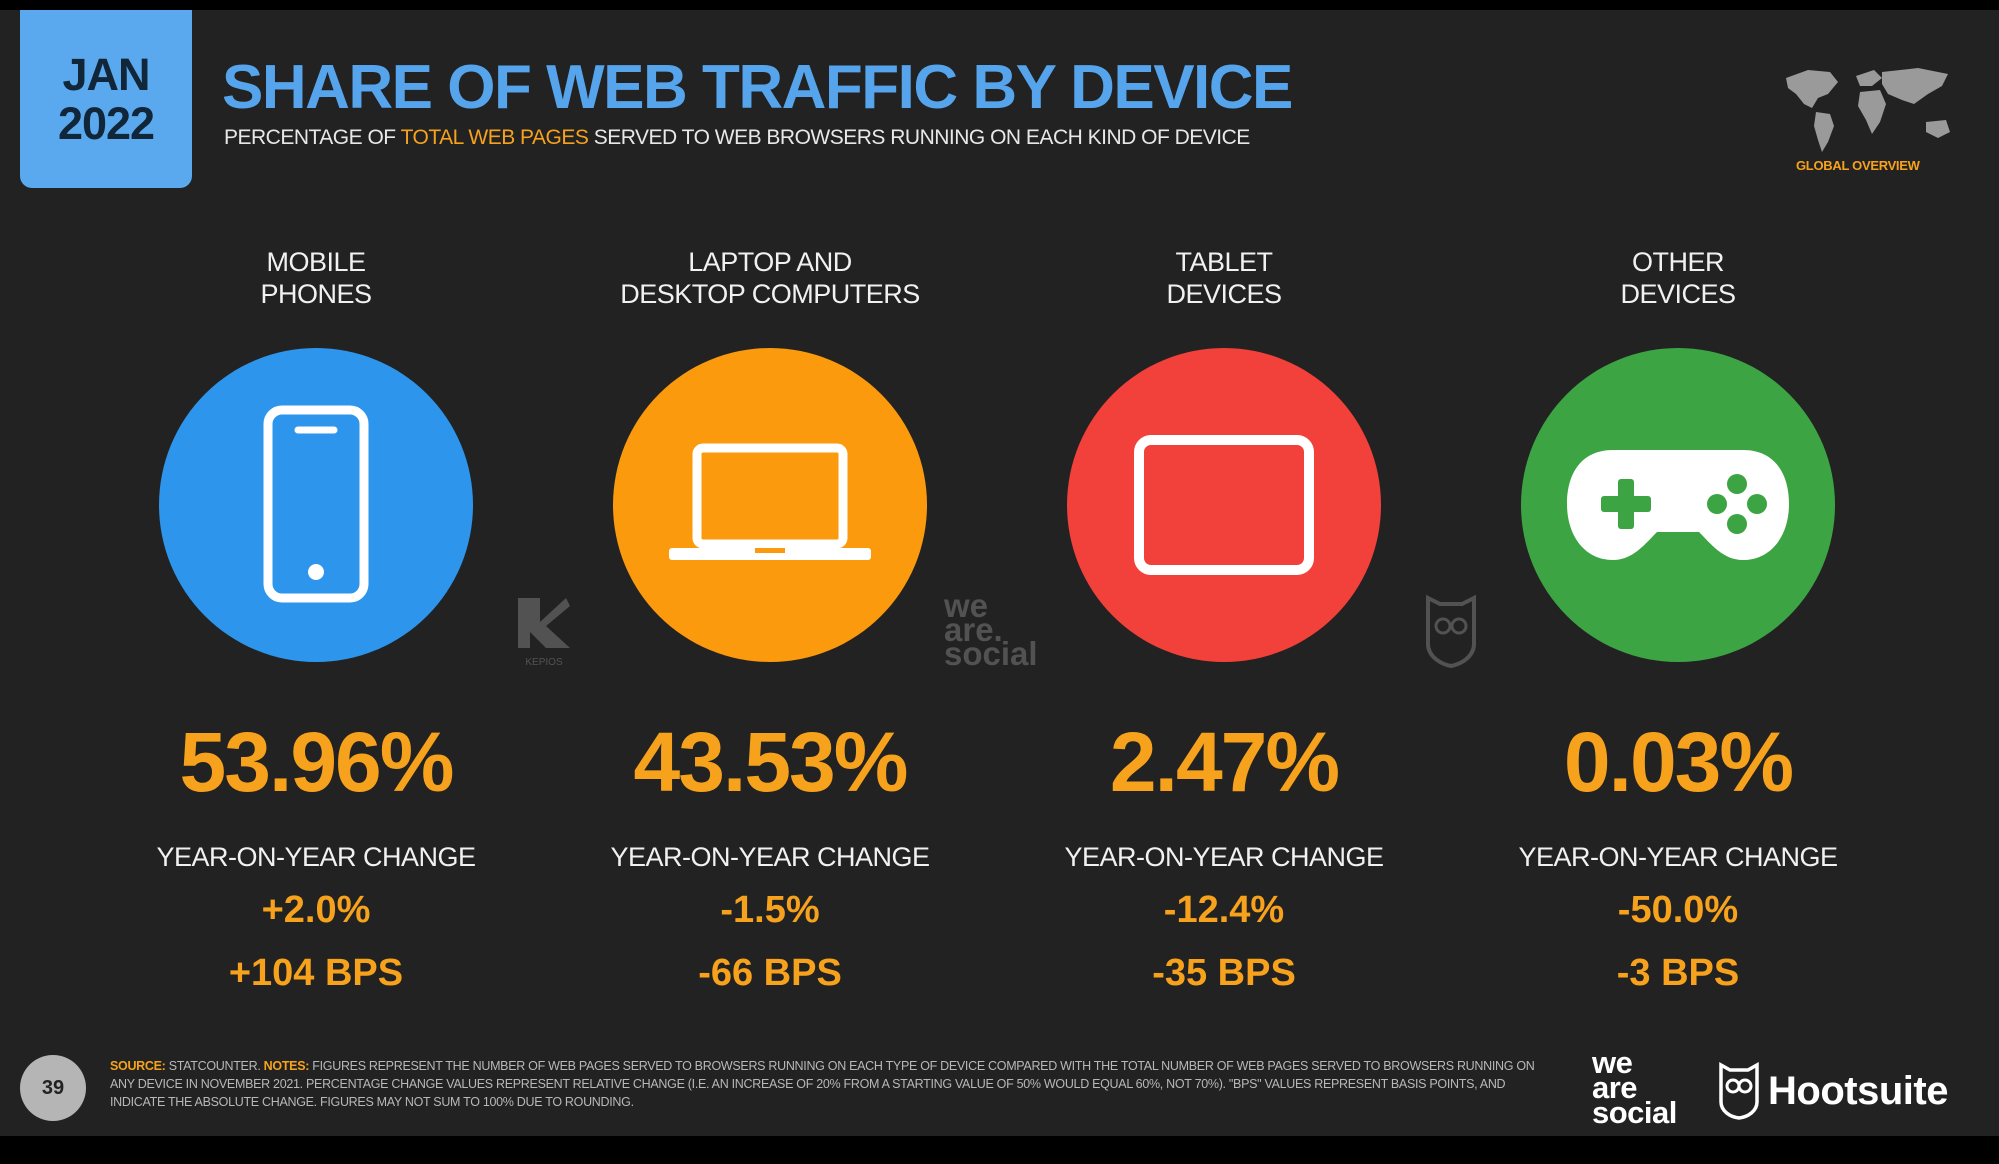  I want to click on kepios-text: KEPIOS, so click(544, 662).